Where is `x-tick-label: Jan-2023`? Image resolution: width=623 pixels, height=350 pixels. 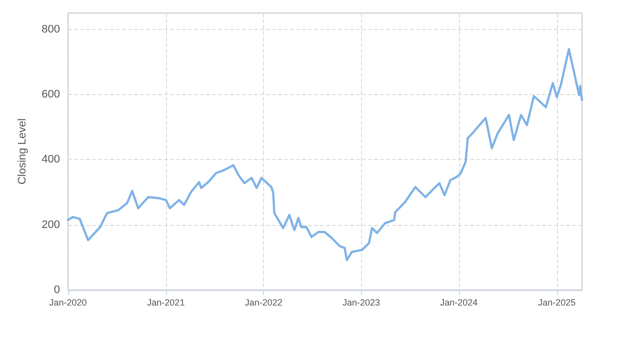 x-tick-label: Jan-2023 is located at coordinates (361, 303).